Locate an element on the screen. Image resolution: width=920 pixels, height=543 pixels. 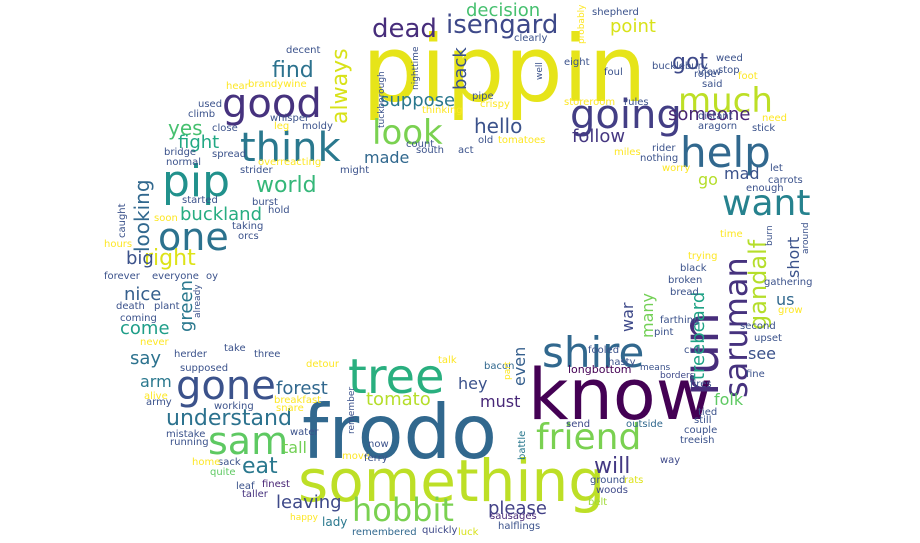
word: enough is located at coordinates (765, 188).